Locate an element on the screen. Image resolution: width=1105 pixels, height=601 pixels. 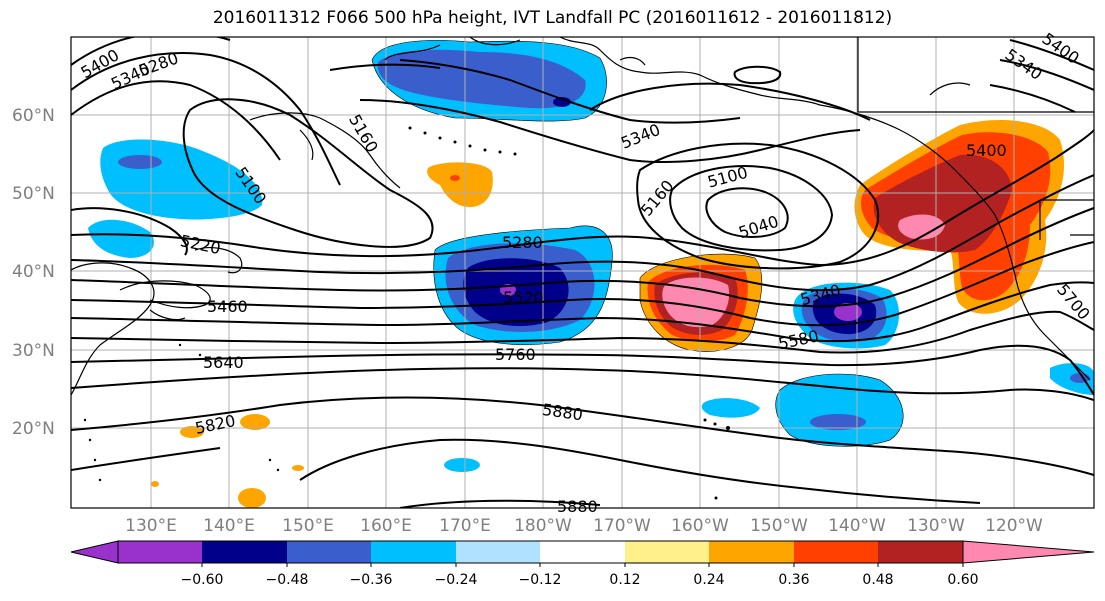
lon-label: 160°E is located at coordinates (386, 526).